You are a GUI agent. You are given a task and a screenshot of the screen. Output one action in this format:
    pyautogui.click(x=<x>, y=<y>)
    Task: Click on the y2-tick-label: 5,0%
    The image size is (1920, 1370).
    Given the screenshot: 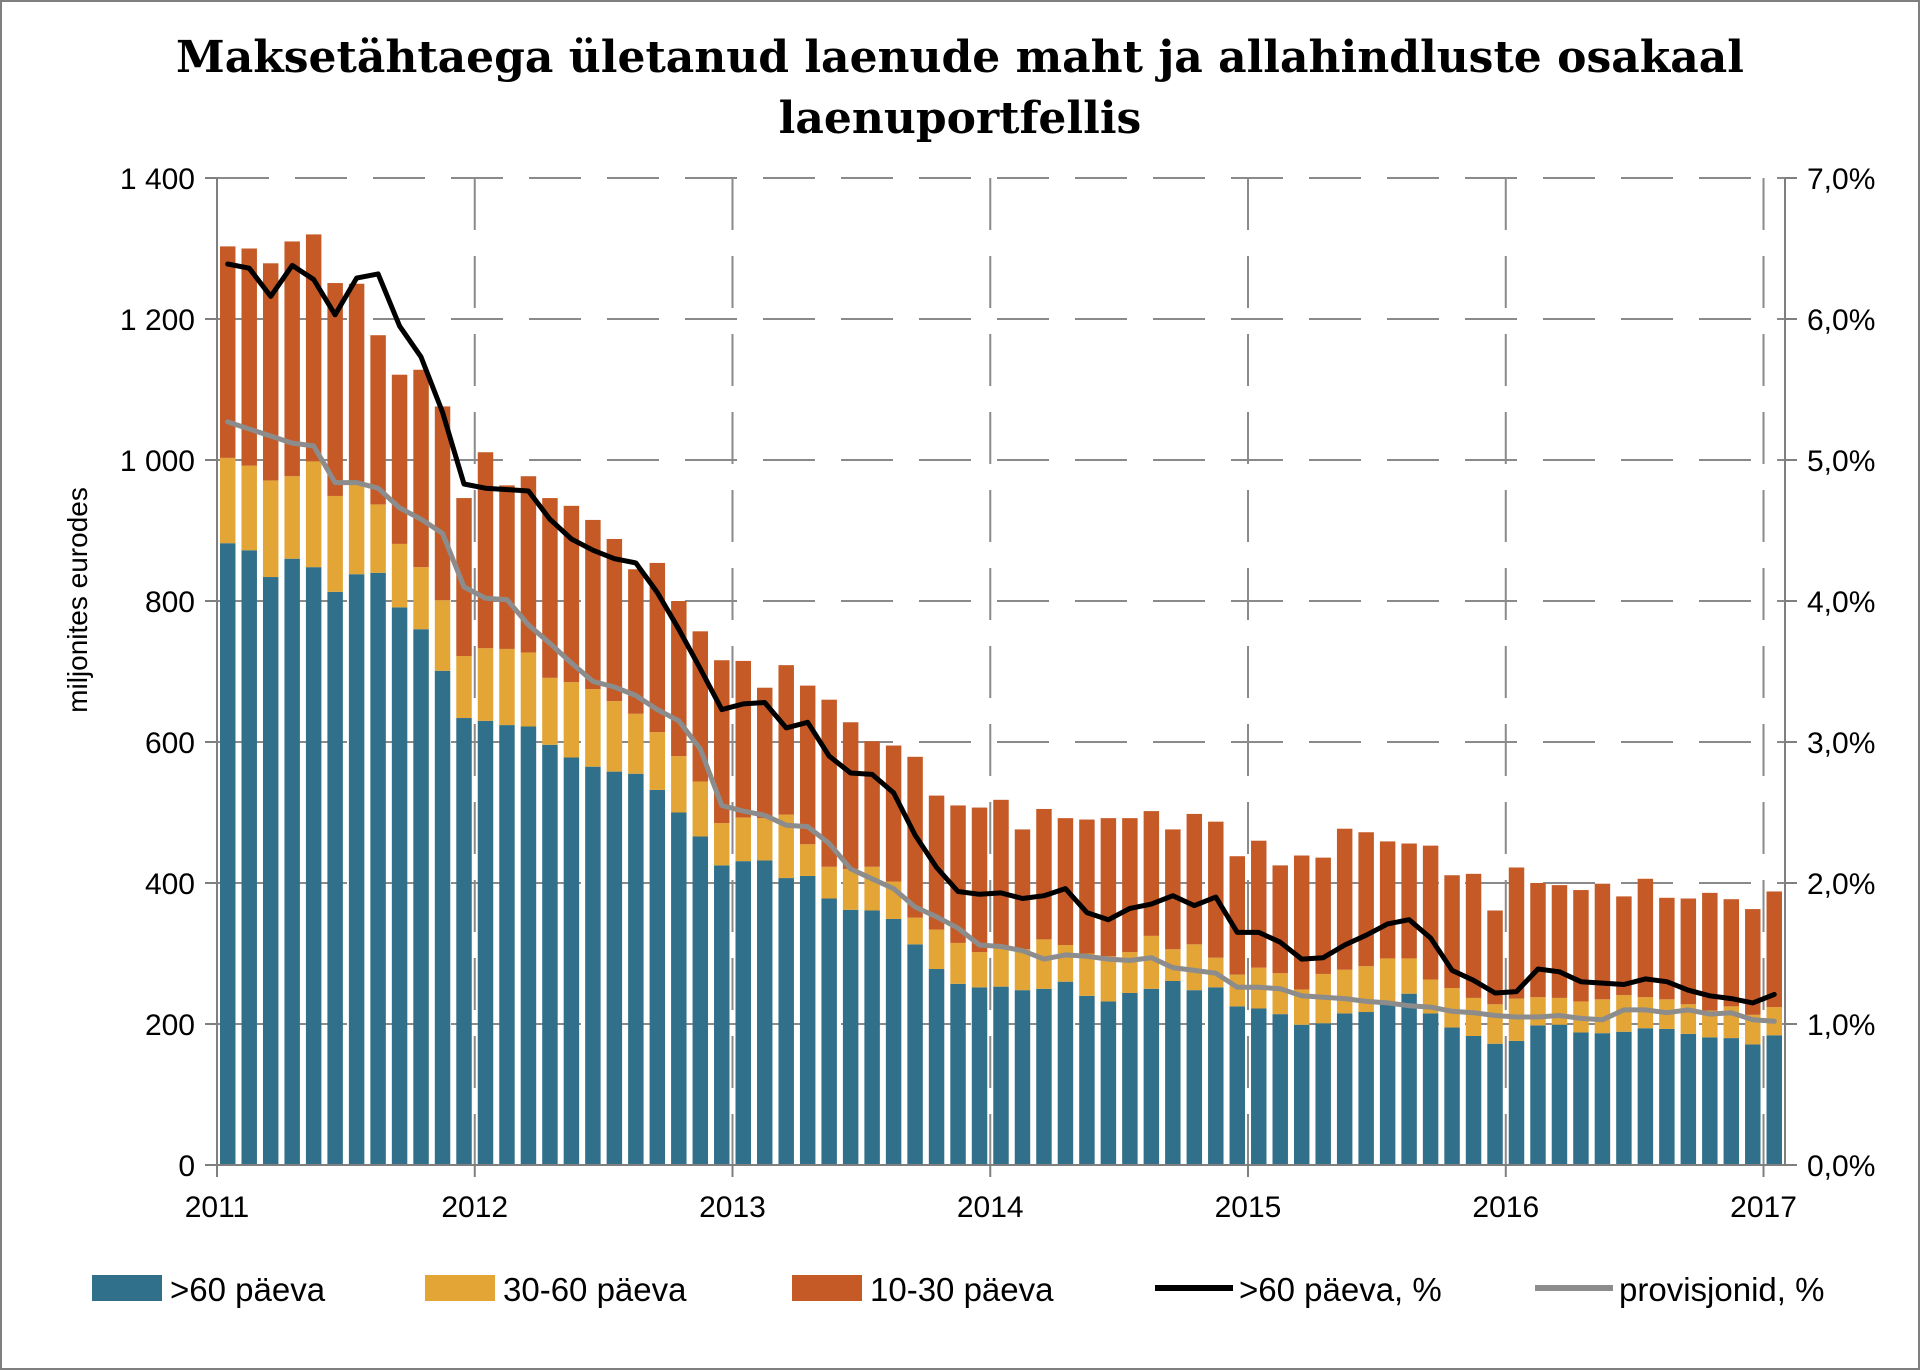 What is the action you would take?
    pyautogui.click(x=1841, y=461)
    